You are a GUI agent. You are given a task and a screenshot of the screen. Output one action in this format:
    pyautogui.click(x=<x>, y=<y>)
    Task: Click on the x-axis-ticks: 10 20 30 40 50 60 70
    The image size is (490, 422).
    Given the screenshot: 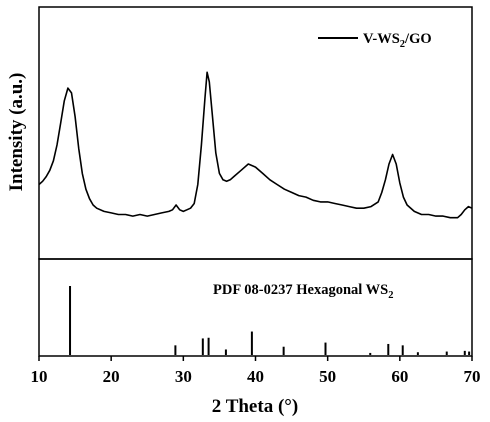 What is the action you would take?
    pyautogui.click(x=256, y=371)
    